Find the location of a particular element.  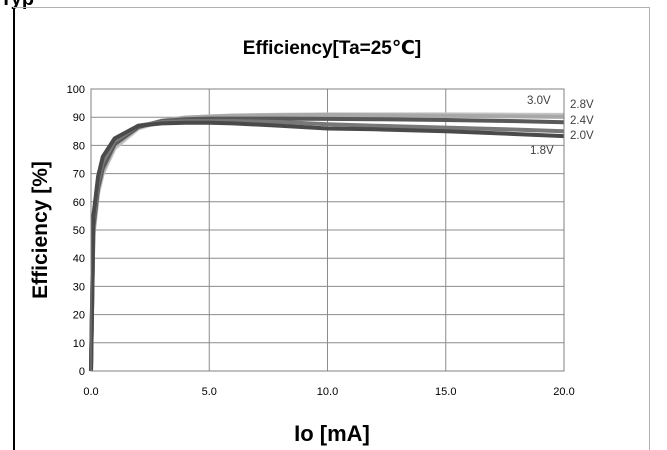

x-tick-label: 15.0 is located at coordinates (445, 392).